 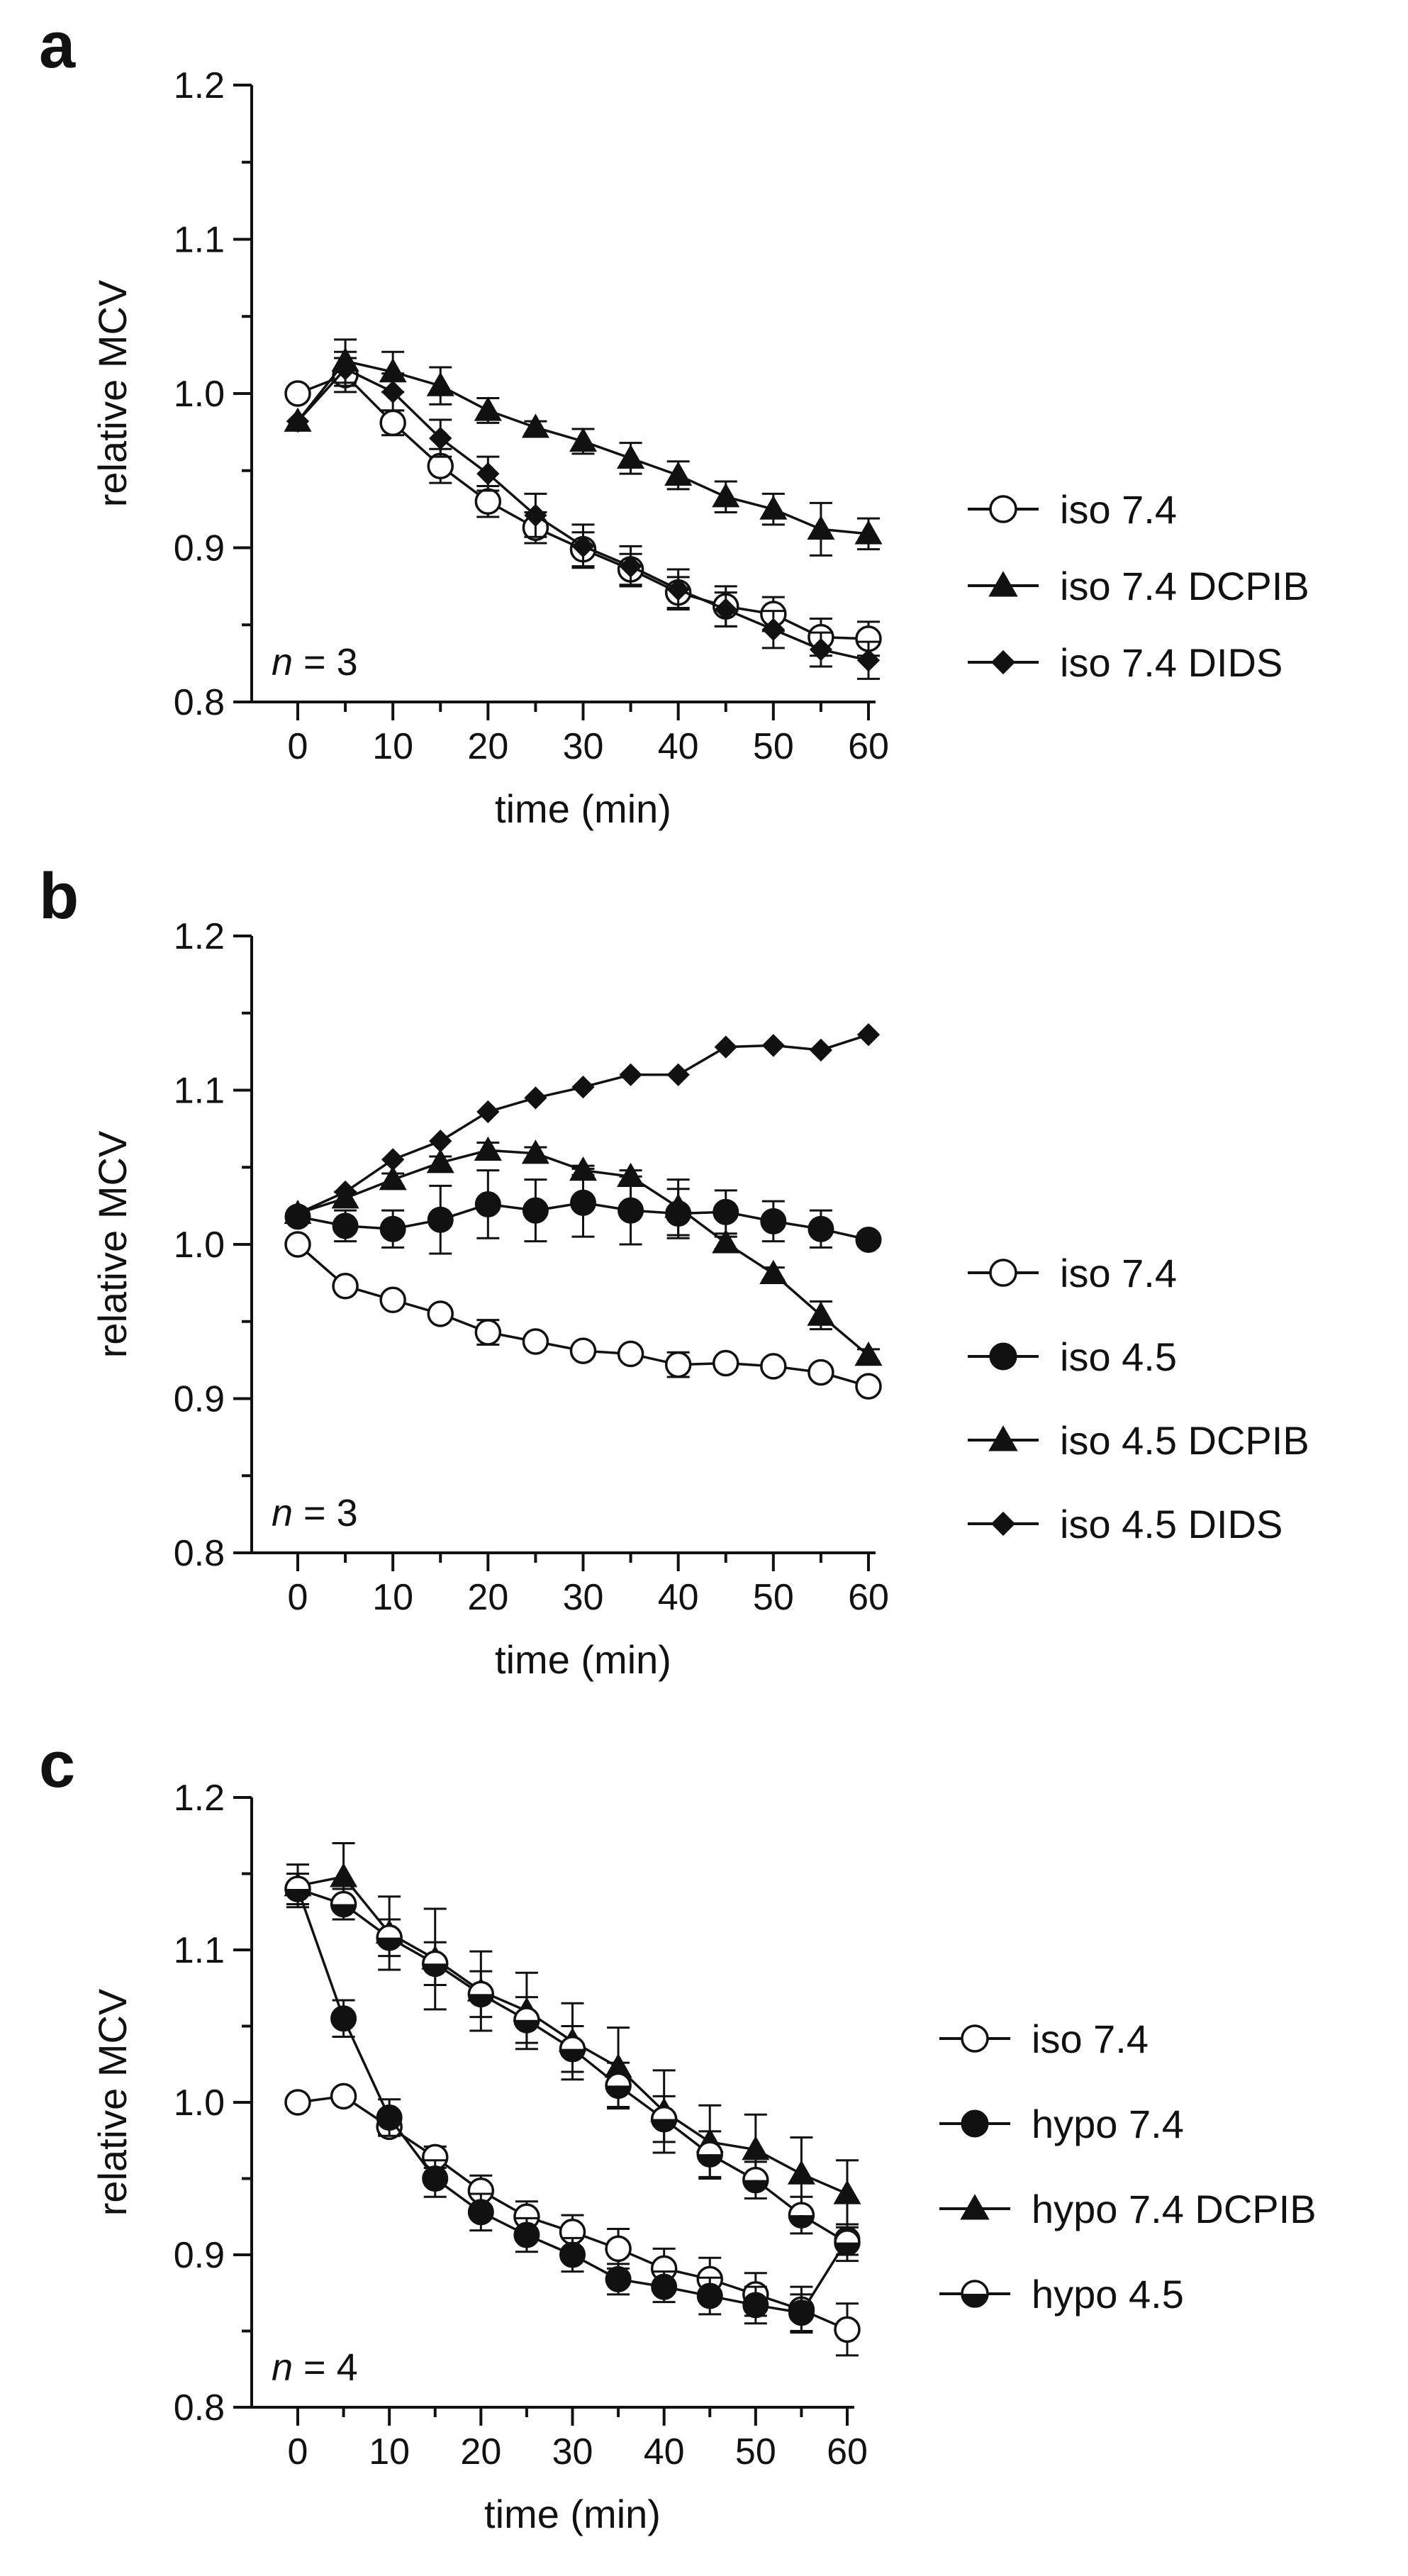 I want to click on legend-entry: iso 7.4 DIDS, so click(x=1125, y=662).